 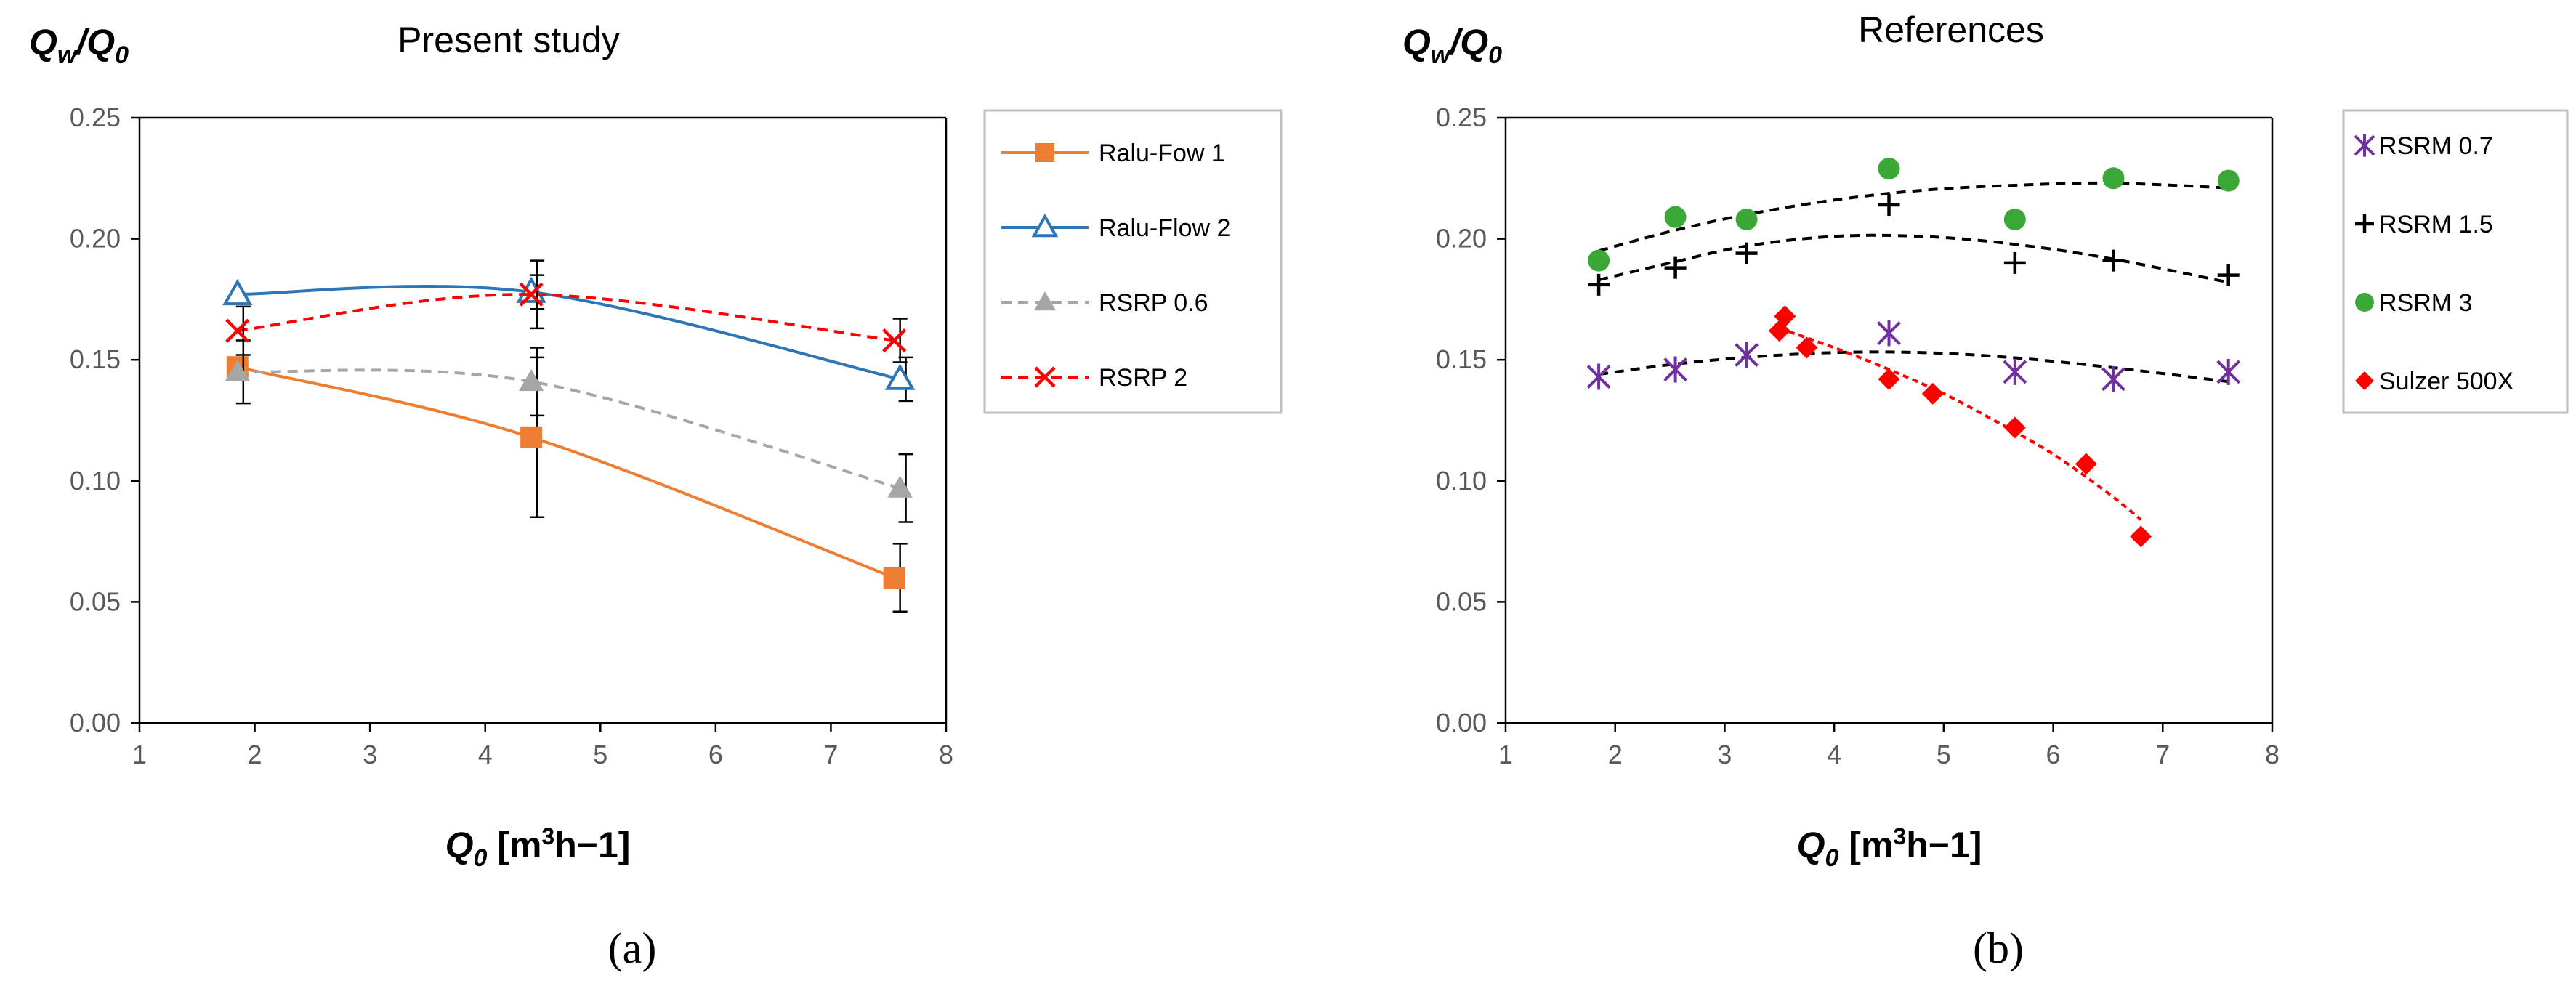 I want to click on x-tick-label: 7, so click(x=2163, y=754).